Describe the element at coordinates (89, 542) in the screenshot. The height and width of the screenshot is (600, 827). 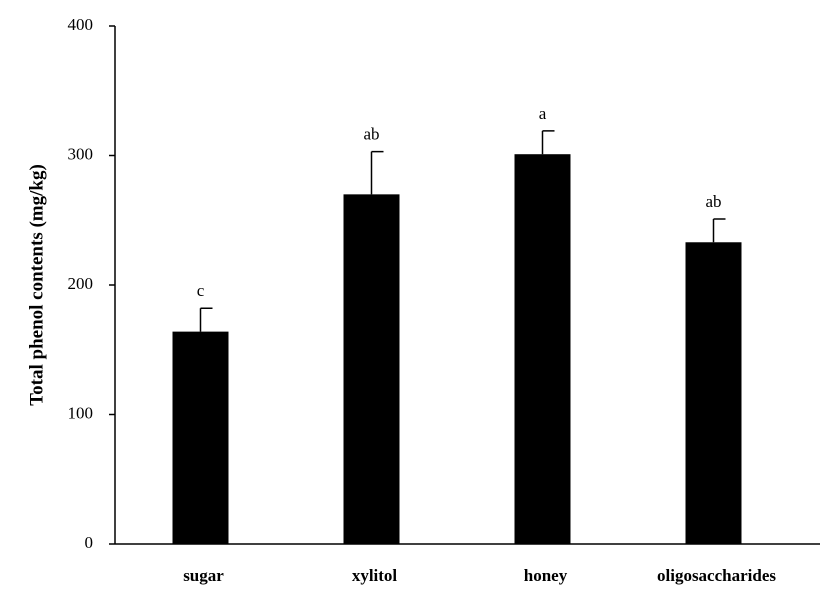
I see `y-tick-label: 0` at that location.